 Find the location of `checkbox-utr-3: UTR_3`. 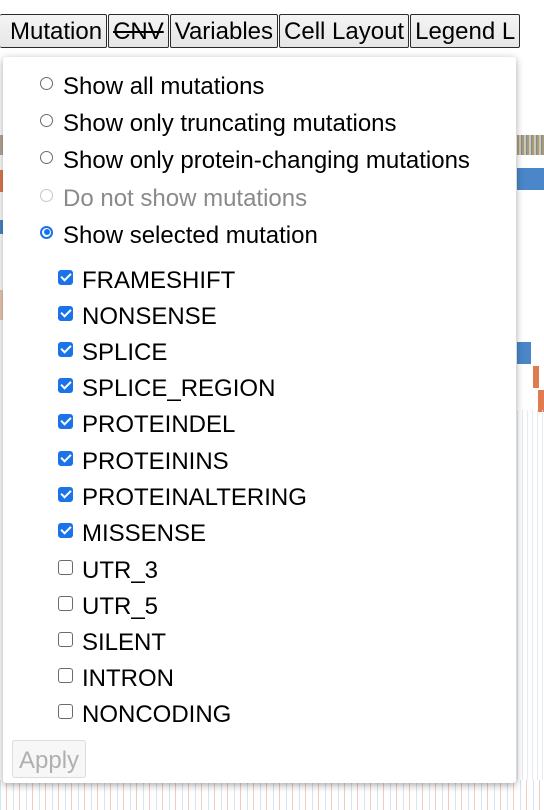

checkbox-utr-3: UTR_3 is located at coordinates (108, 571).